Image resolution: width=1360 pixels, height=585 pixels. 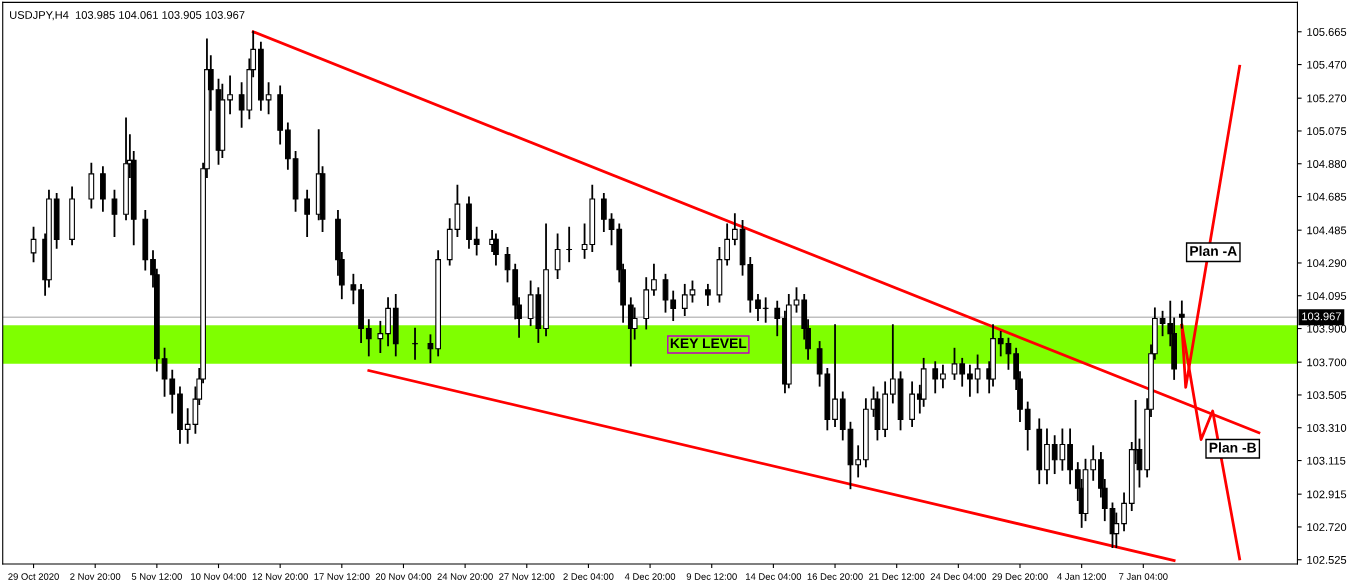 What do you see at coordinates (403, 576) in the screenshot?
I see `x-tick-label: 20 Nov 04:00` at bounding box center [403, 576].